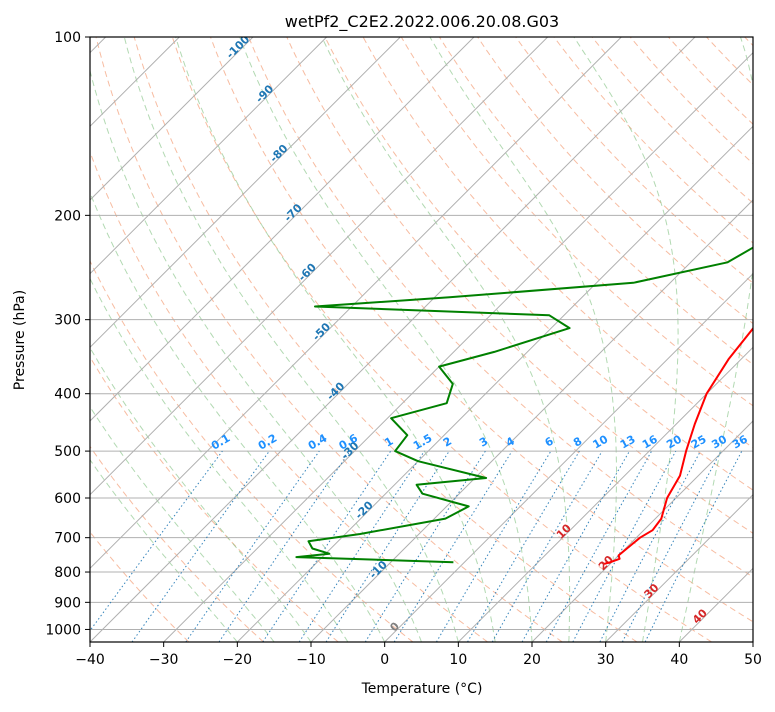 This screenshot has width=775, height=712. What do you see at coordinates (67, 539) in the screenshot?
I see `y-tick-label: 700` at bounding box center [67, 539].